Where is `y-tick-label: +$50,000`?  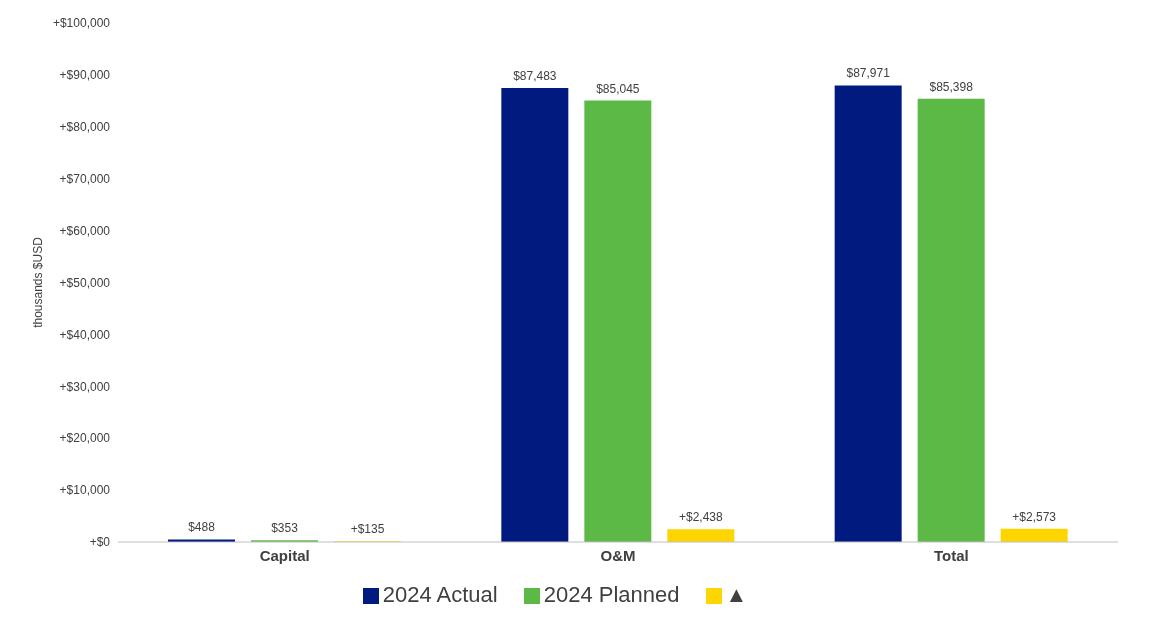
y-tick-label: +$50,000 is located at coordinates (85, 282).